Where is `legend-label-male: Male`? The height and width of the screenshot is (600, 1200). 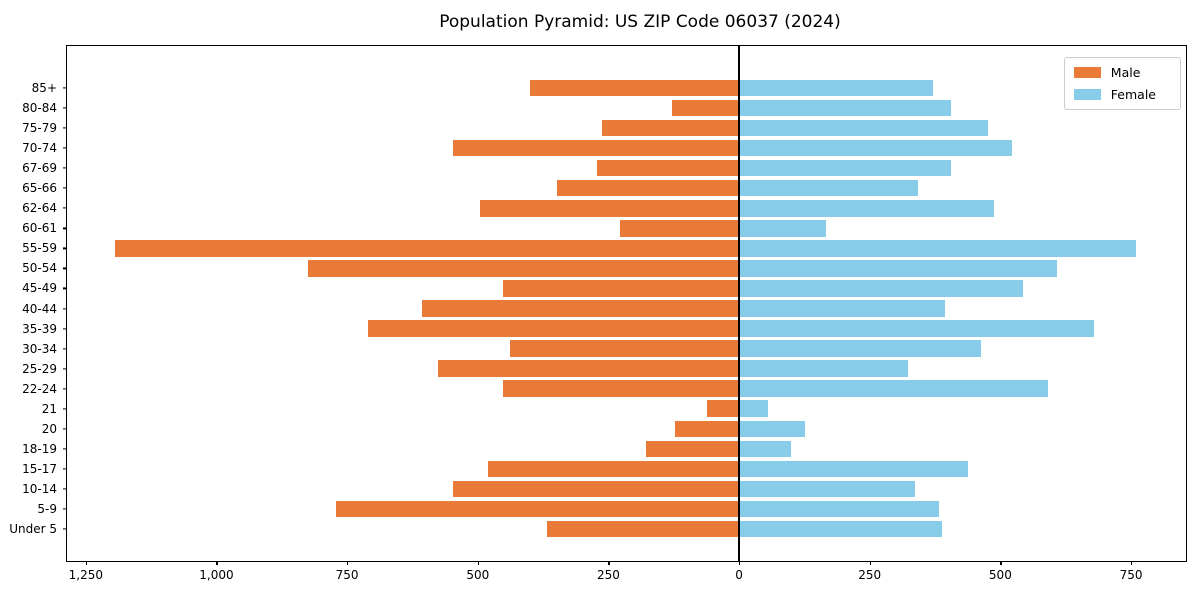 legend-label-male: Male is located at coordinates (1125, 72).